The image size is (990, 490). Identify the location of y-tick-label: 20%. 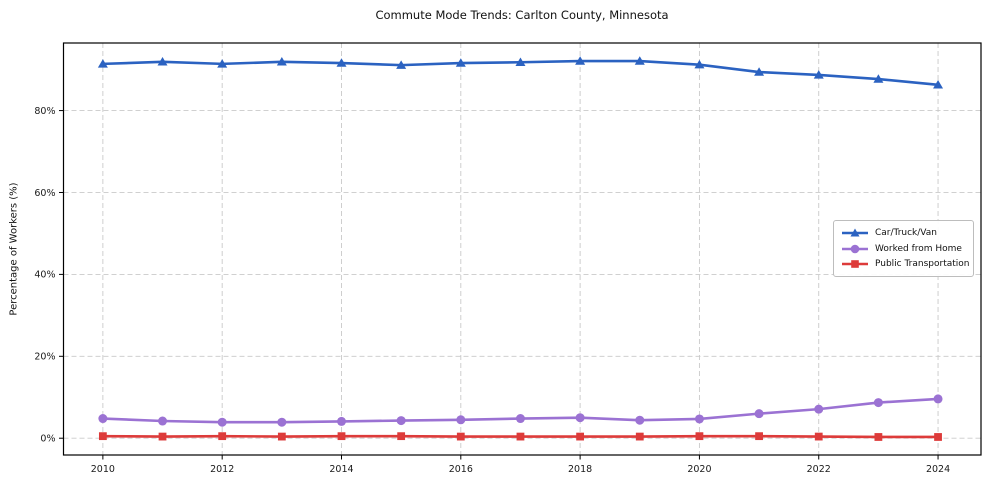
(44, 357).